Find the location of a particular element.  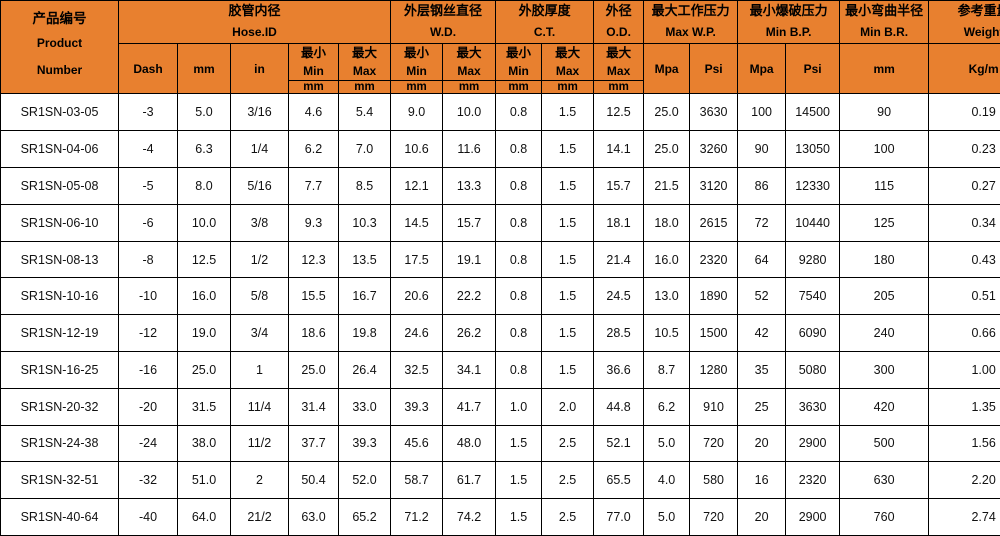

cell-weight: 0.66 is located at coordinates (964, 333).